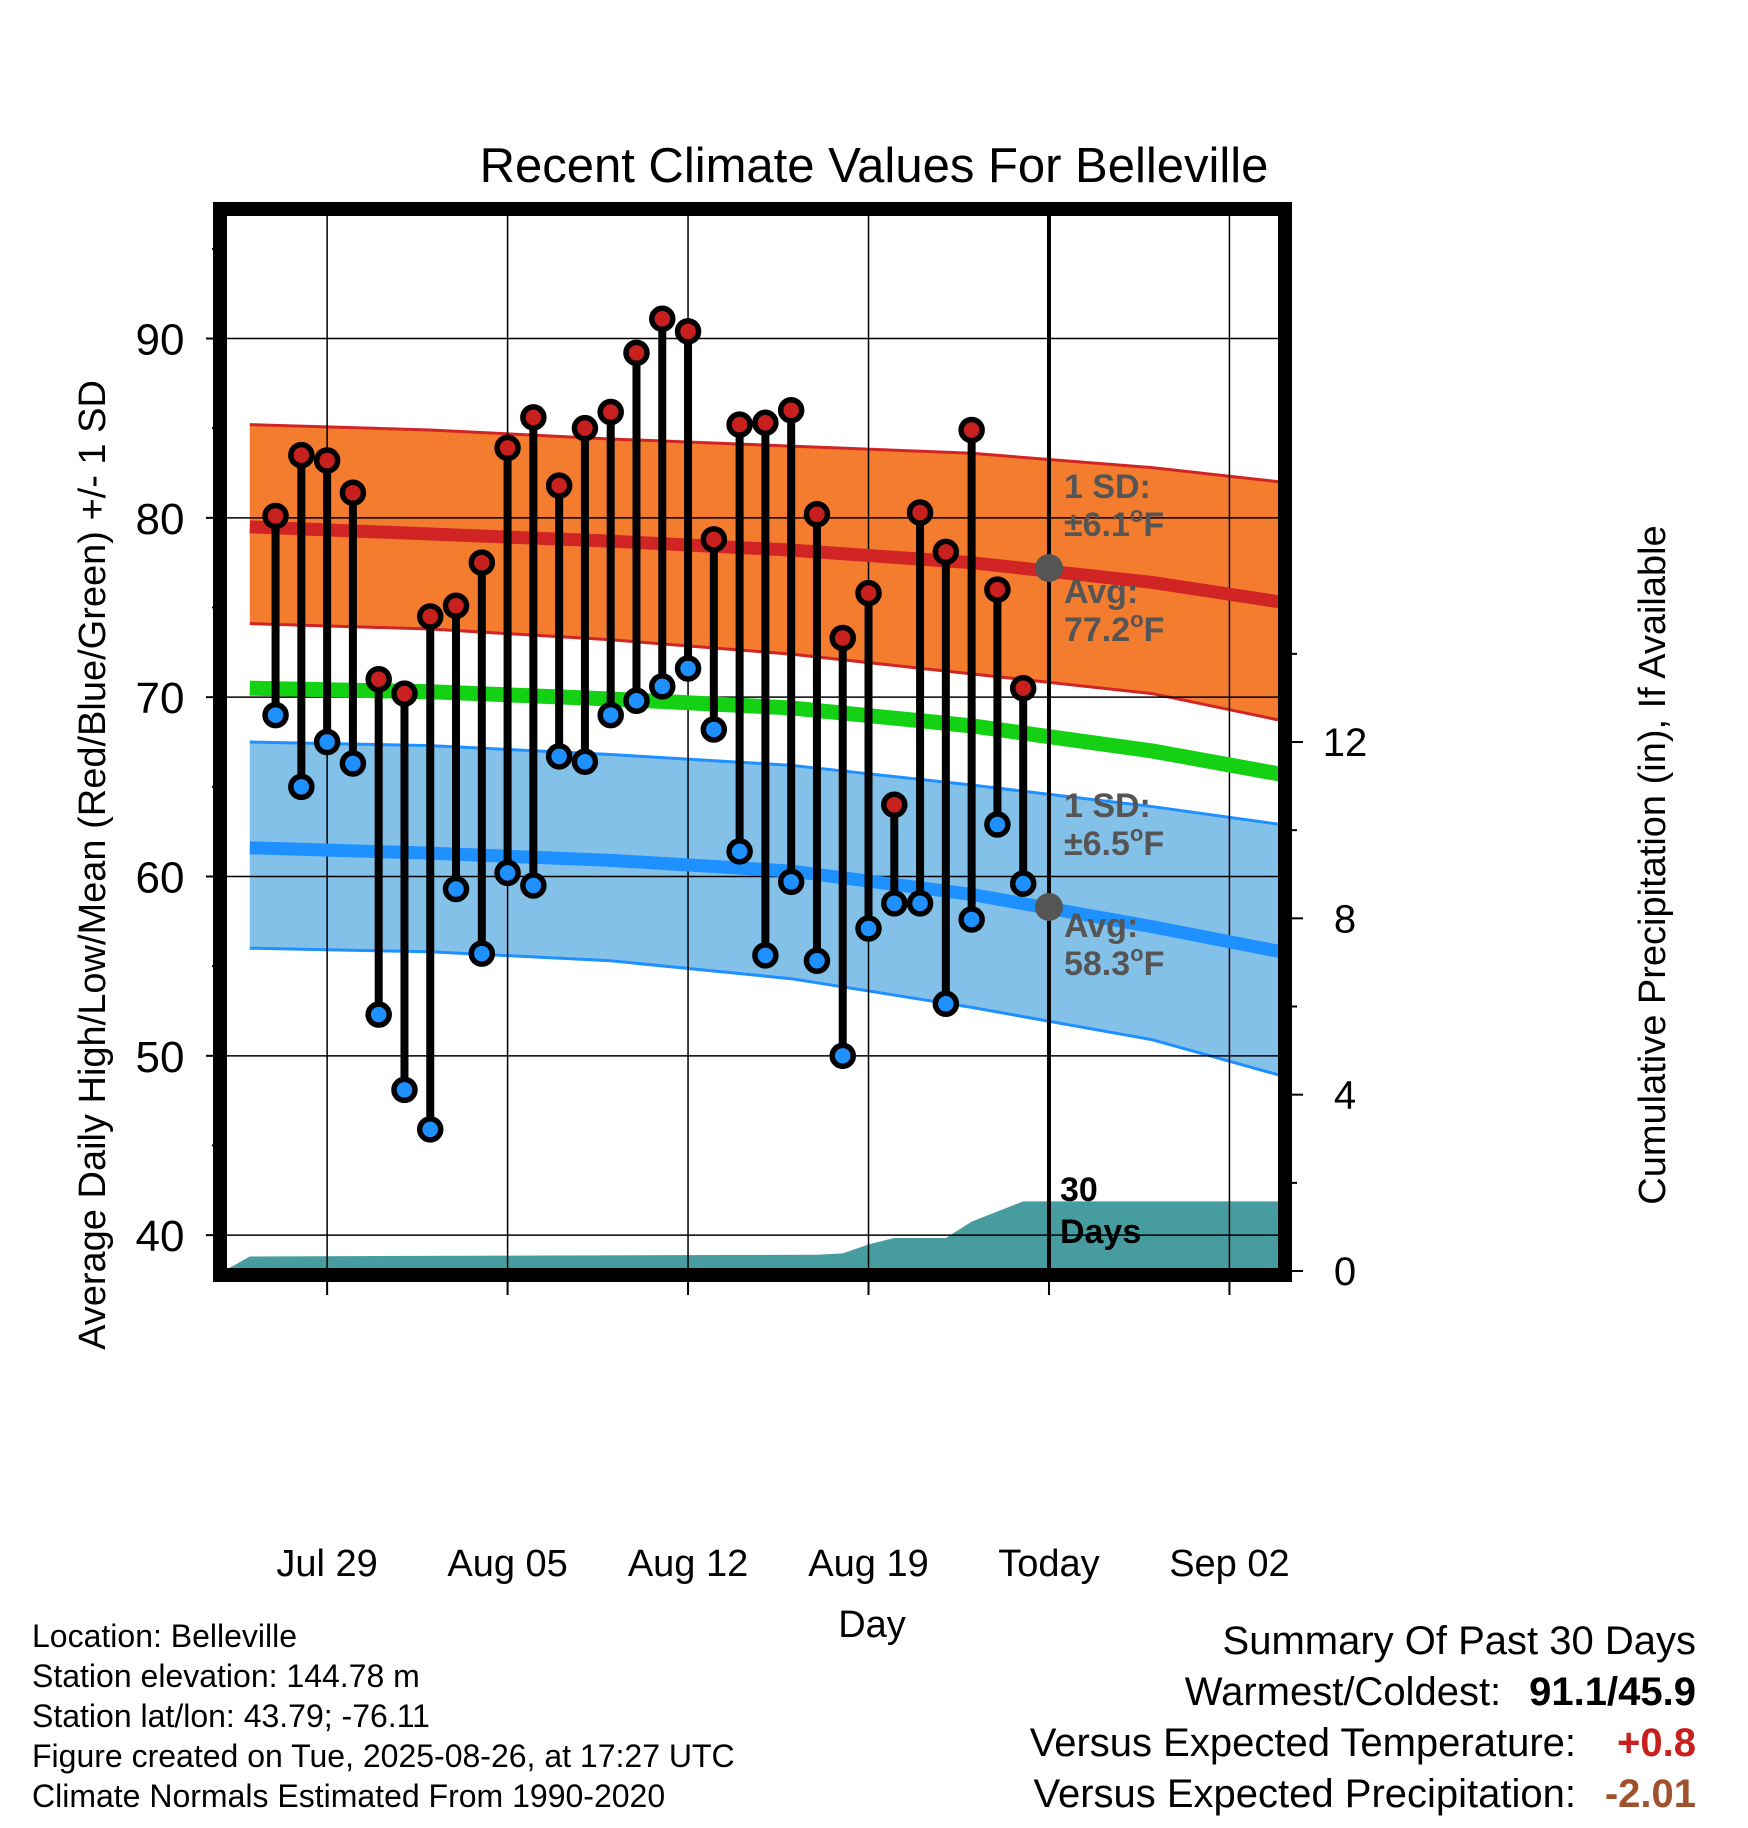 The width and height of the screenshot is (1748, 1828). What do you see at coordinates (1101, 592) in the screenshot?
I see `high-avg-annotation-label: Avg:` at bounding box center [1101, 592].